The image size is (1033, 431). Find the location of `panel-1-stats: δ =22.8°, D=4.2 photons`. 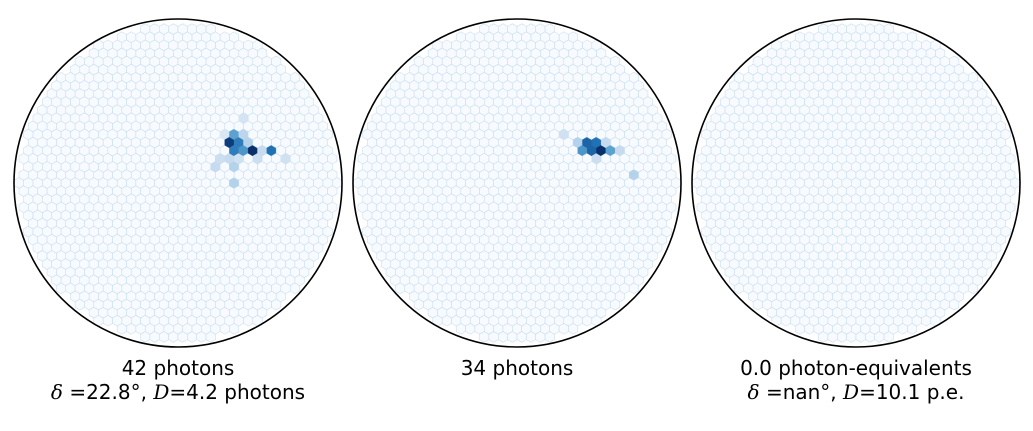

panel-1-stats: δ =22.8°, D=4.2 photons is located at coordinates (178, 392).